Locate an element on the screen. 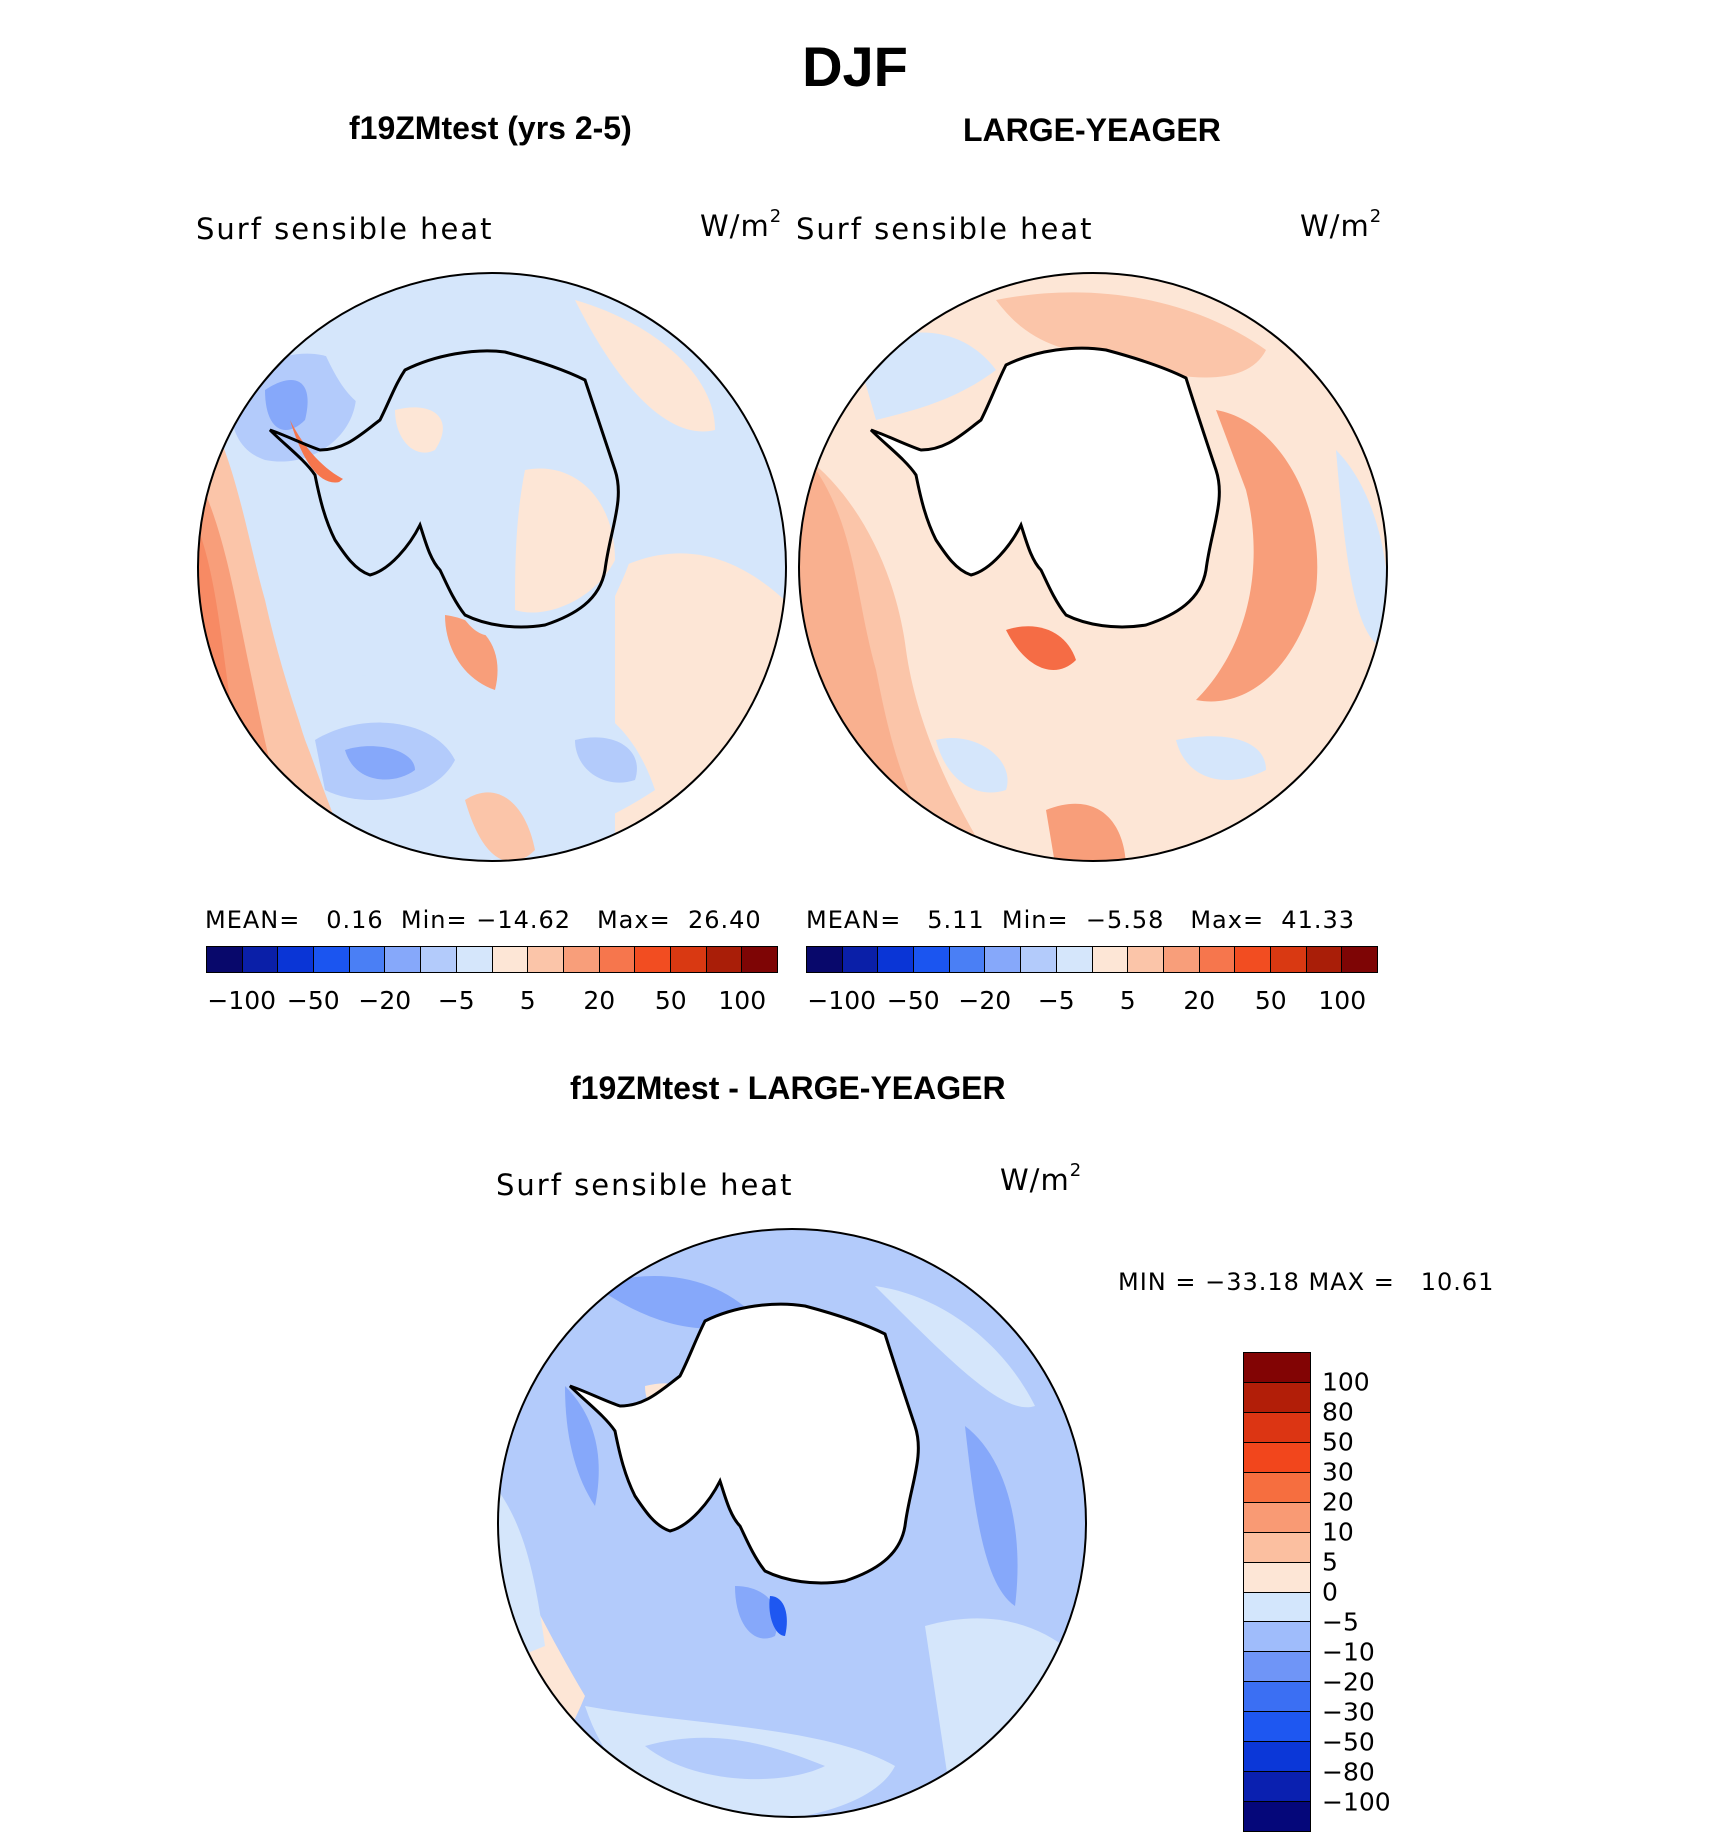 The height and width of the screenshot is (1840, 1710). panel-2-colorbar-ticks: −100 −50 −20 −5 5 20 50 100 is located at coordinates (1092, 1002).